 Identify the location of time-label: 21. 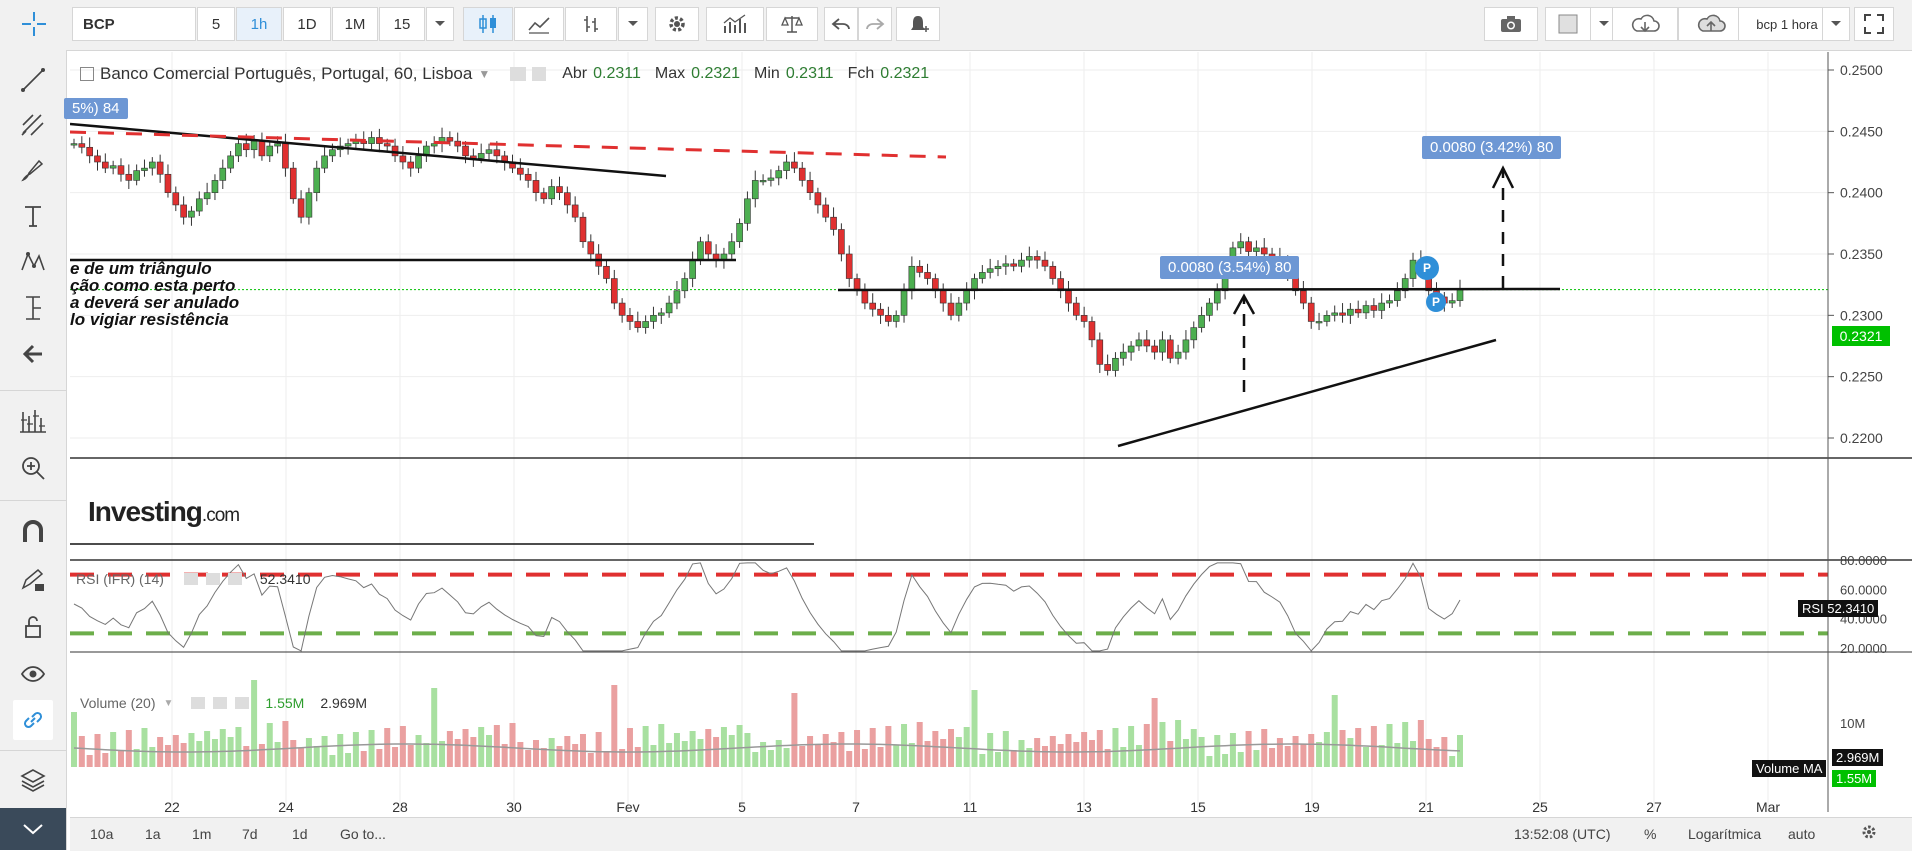
(1426, 805).